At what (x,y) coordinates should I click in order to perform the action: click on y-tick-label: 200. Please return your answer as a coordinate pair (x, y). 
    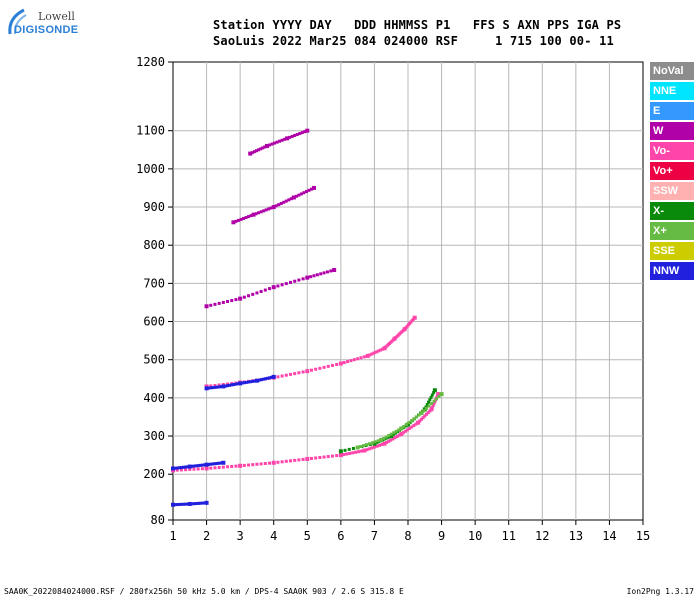
    Looking at the image, I should click on (154, 474).